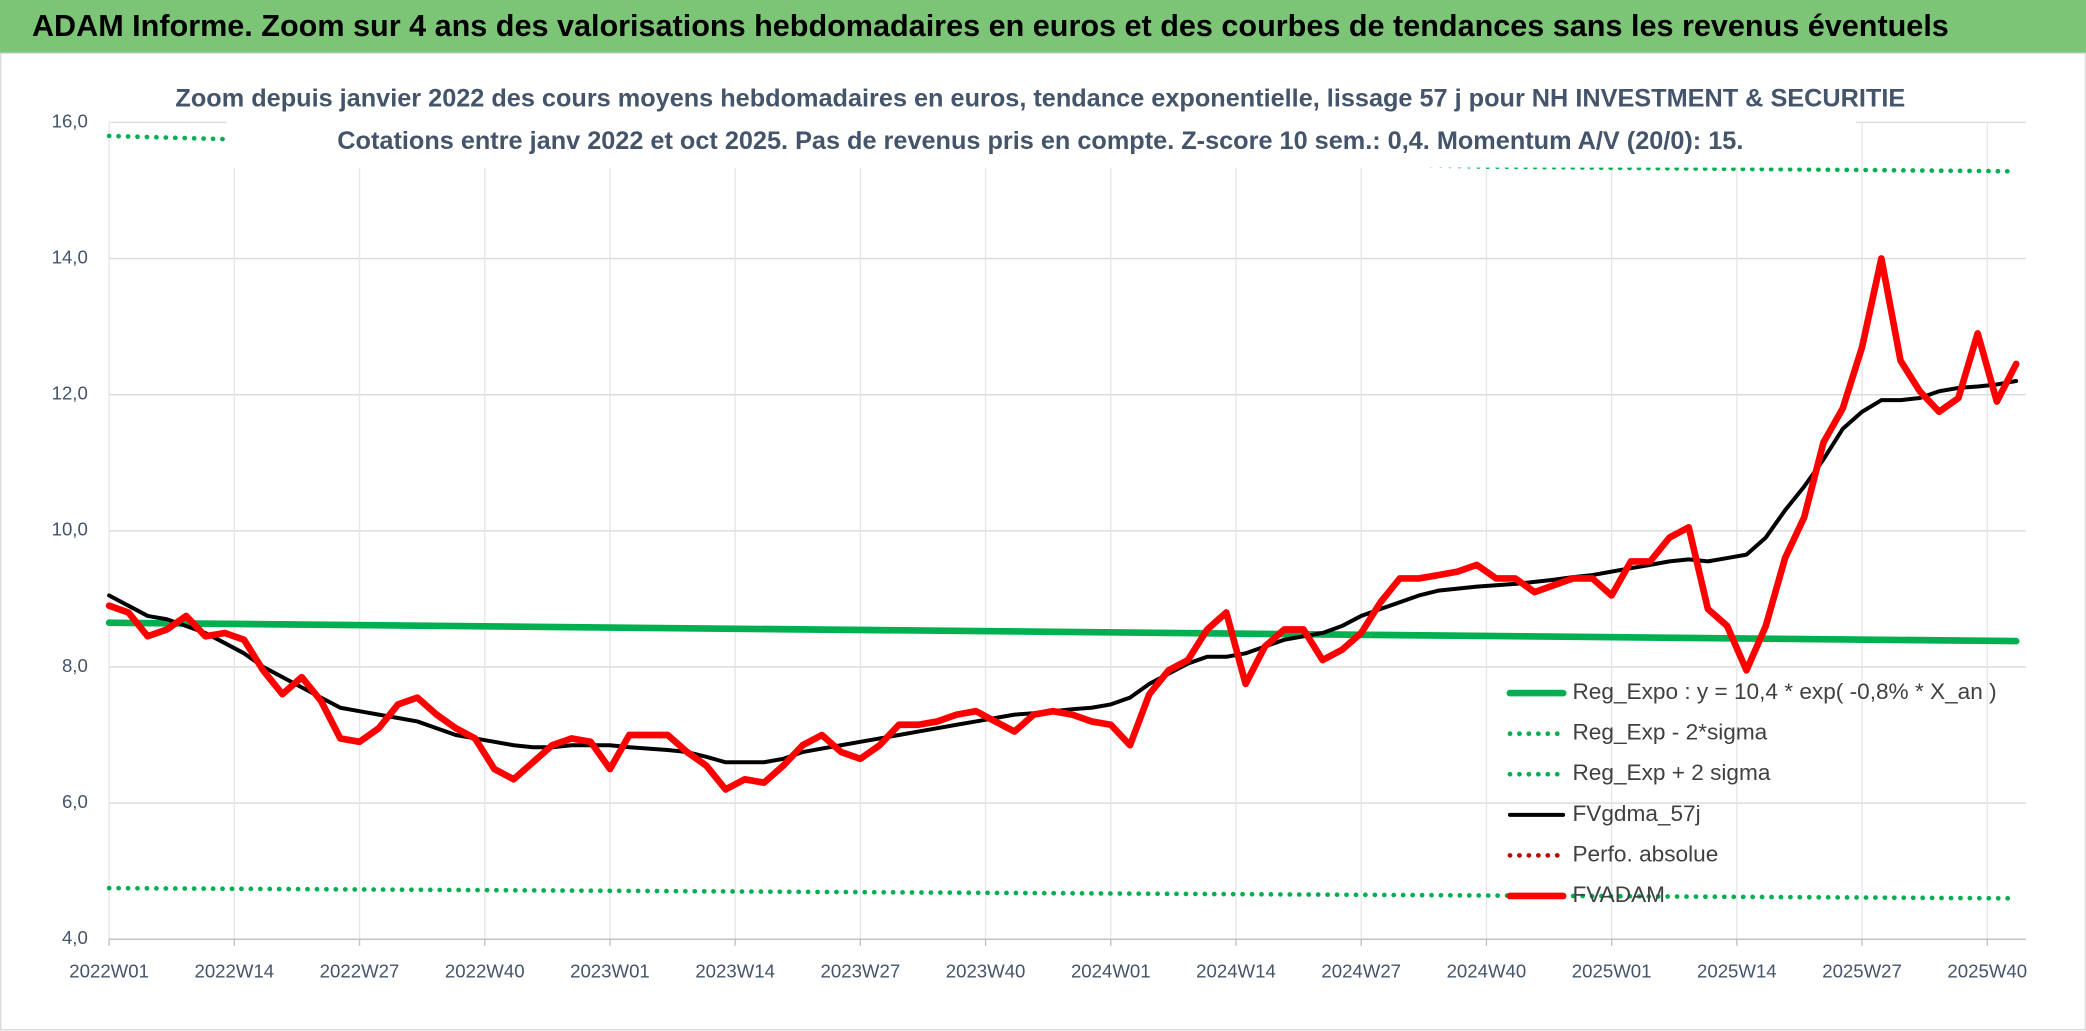  Describe the element at coordinates (986, 970) in the screenshot. I see `x-tick-label: 2023W40` at that location.